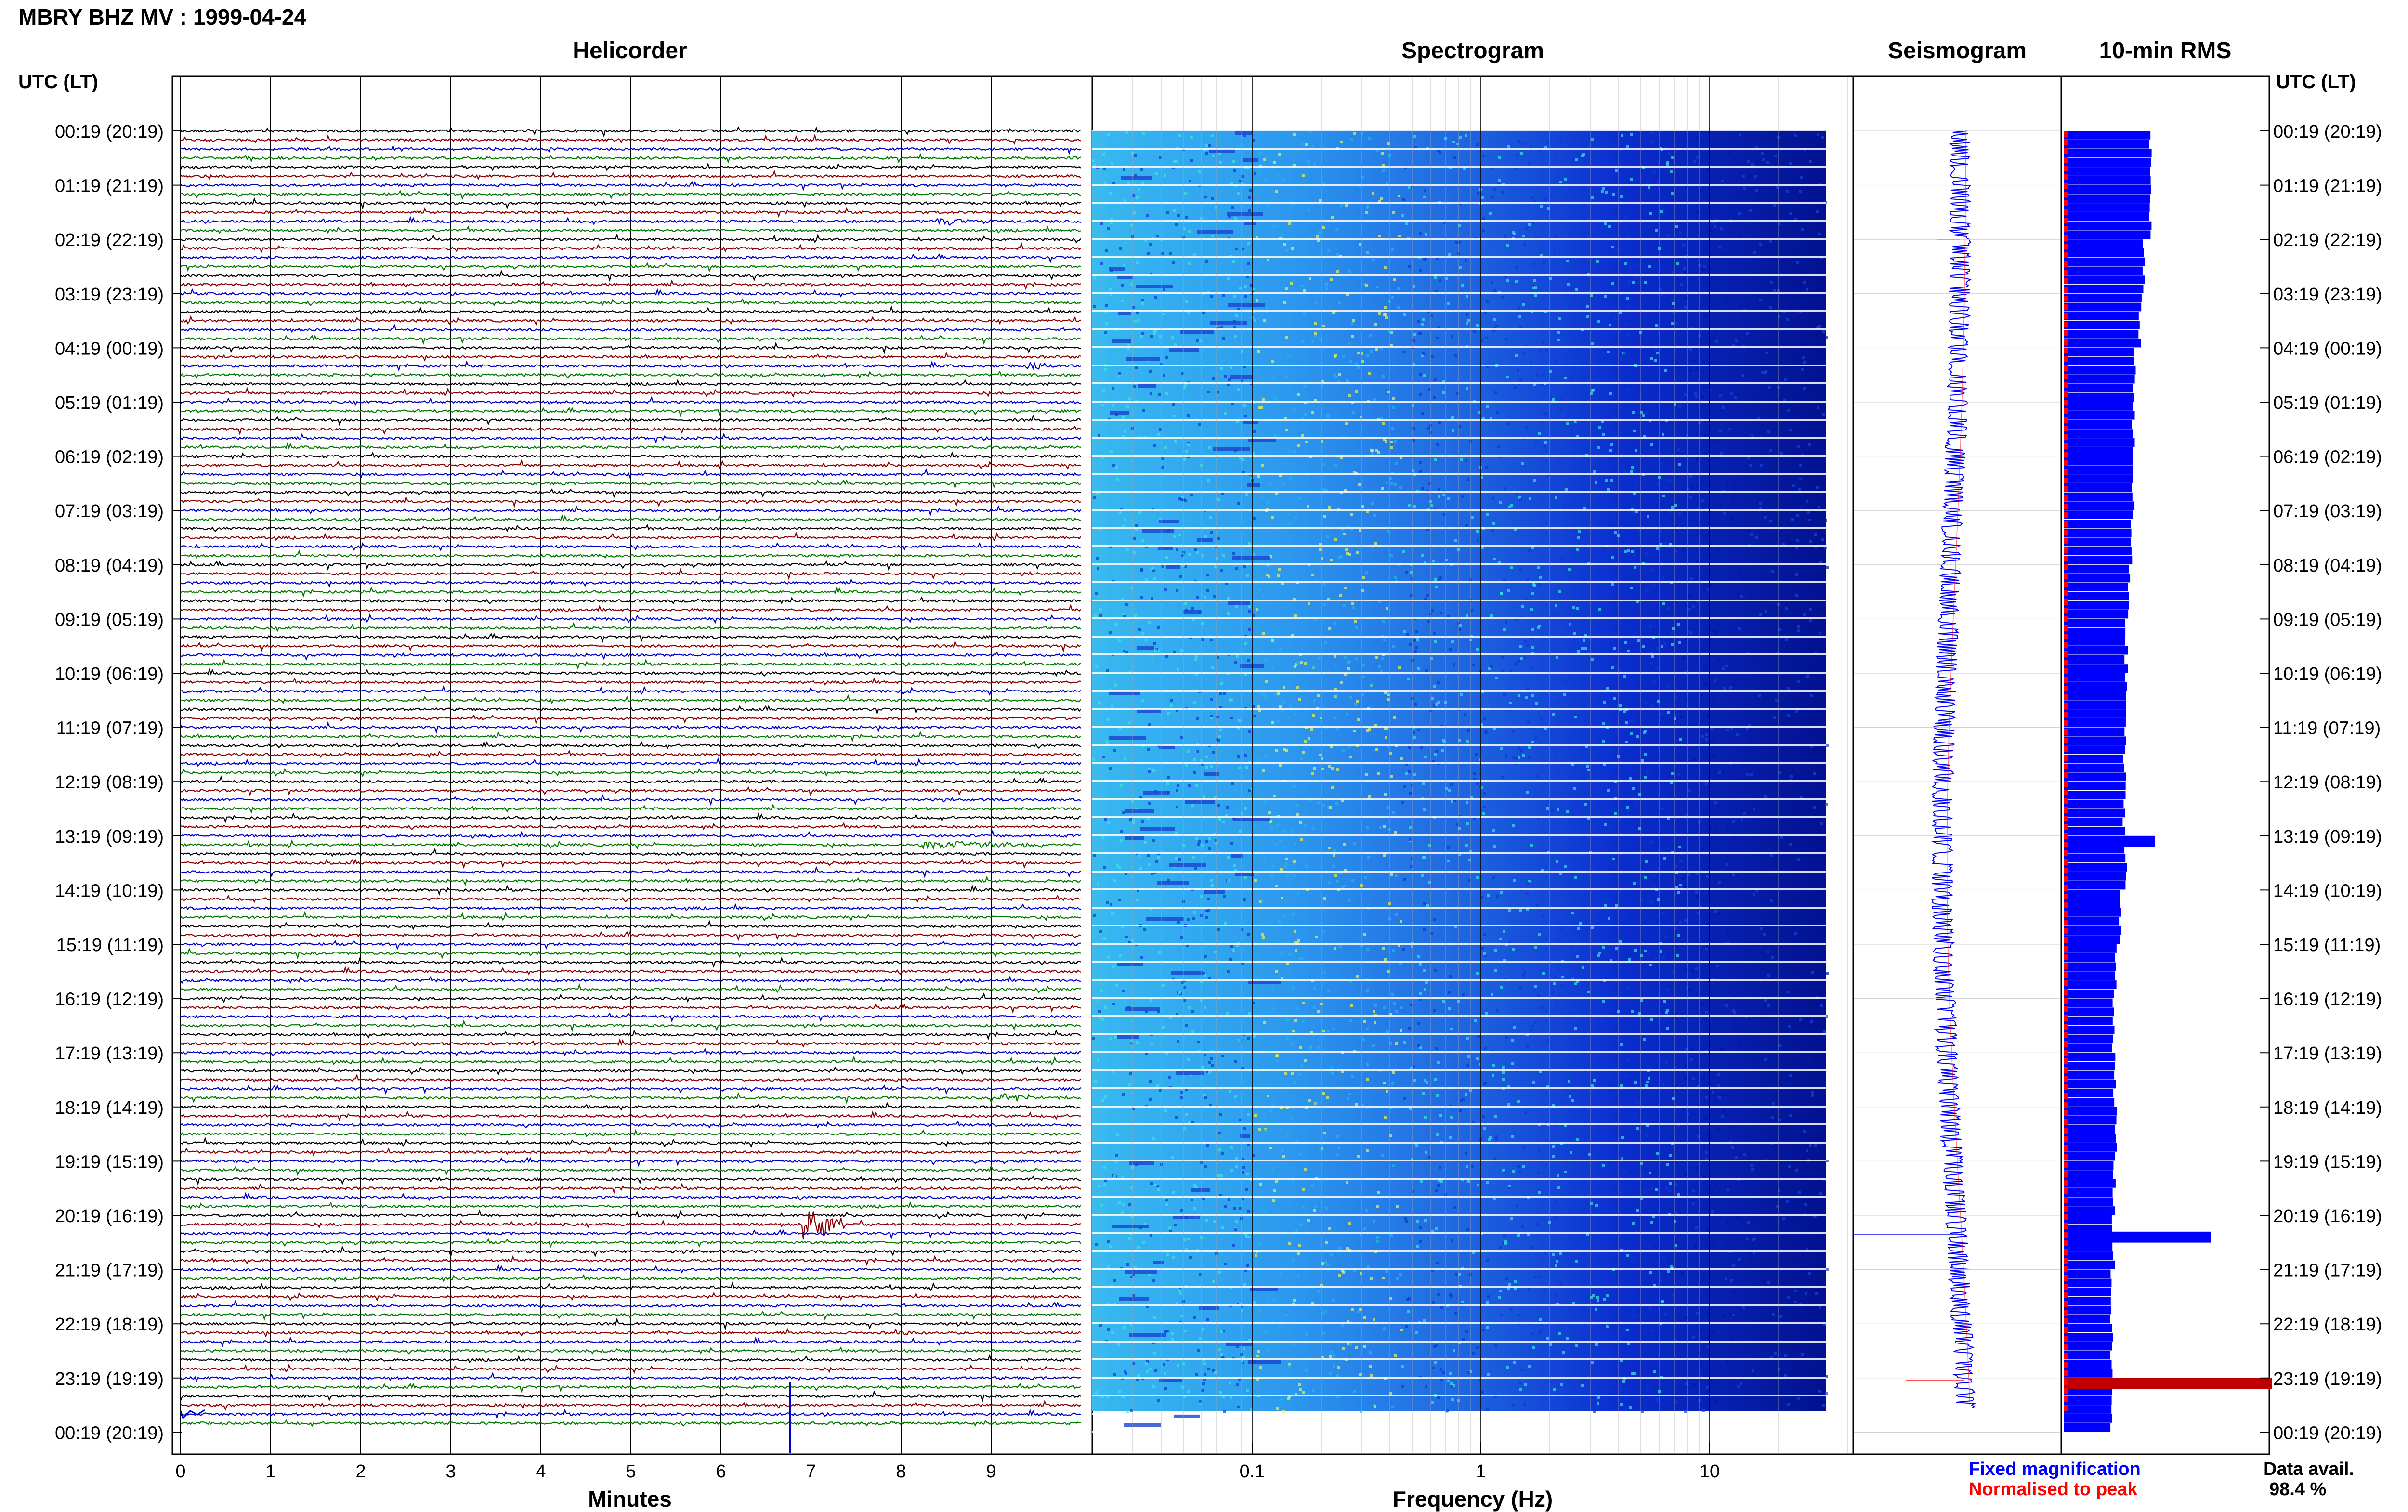  I want to click on rms-bar, so click(2104, 280).